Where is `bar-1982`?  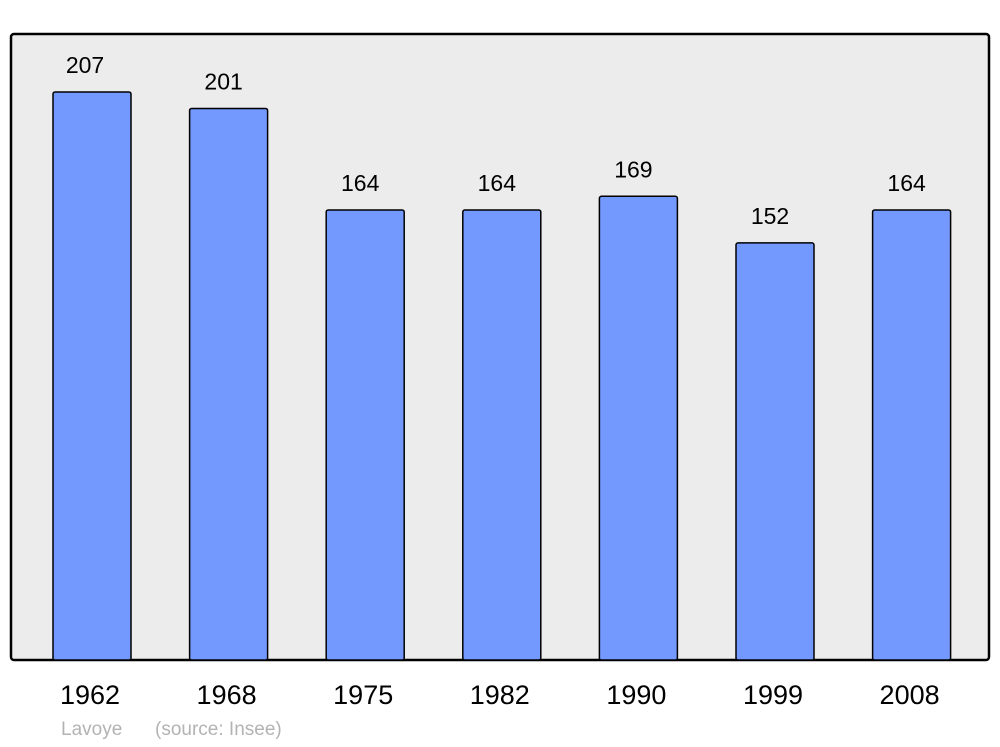 bar-1982 is located at coordinates (502, 435).